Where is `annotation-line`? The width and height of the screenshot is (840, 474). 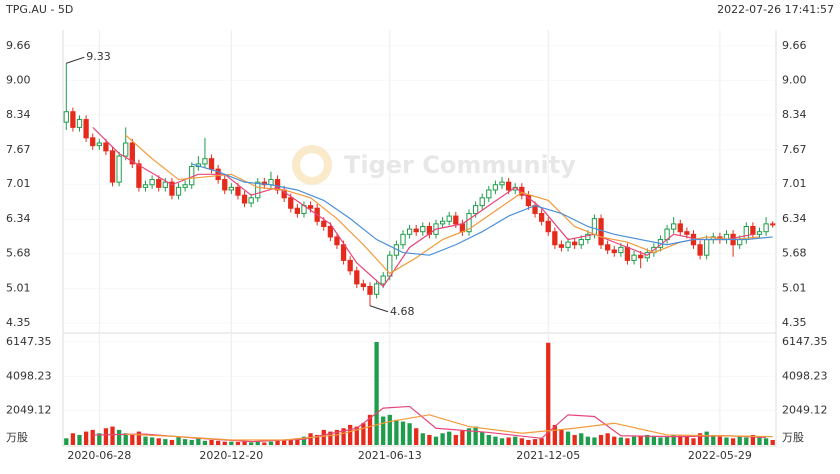 annotation-line is located at coordinates (379, 309).